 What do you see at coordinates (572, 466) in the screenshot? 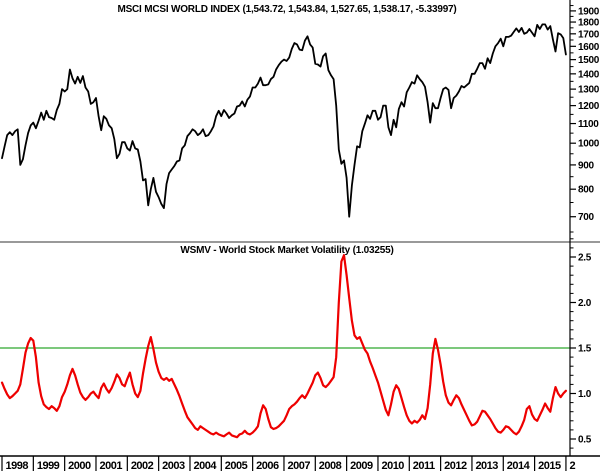
I see `x-year-label-partial: 2` at bounding box center [572, 466].